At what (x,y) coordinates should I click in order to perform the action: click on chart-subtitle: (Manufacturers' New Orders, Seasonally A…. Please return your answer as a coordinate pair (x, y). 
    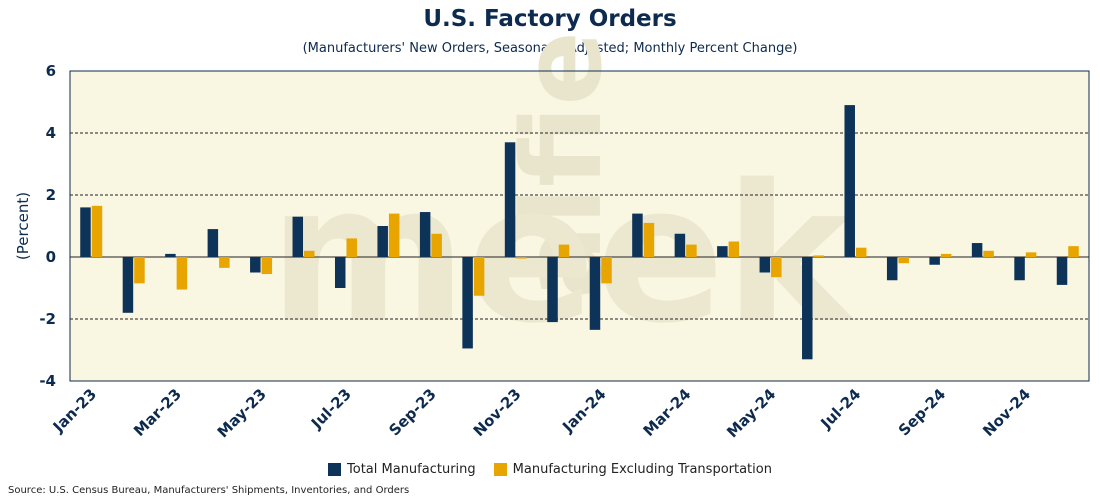
    Looking at the image, I should click on (550, 48).